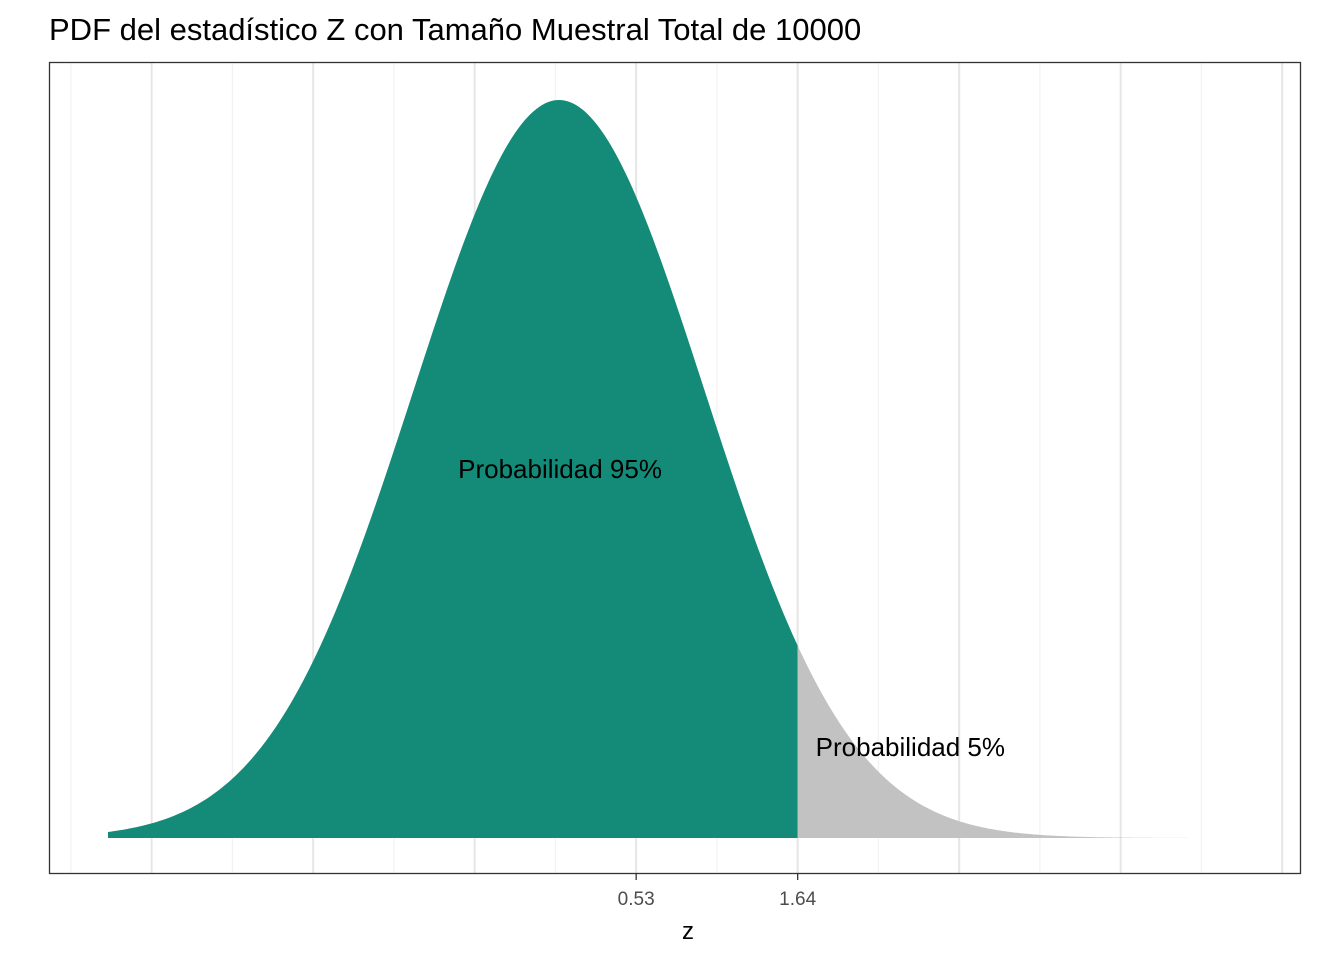  Describe the element at coordinates (910, 747) in the screenshot. I see `annotation-probabilidad-5: Probabilidad 5%` at that location.